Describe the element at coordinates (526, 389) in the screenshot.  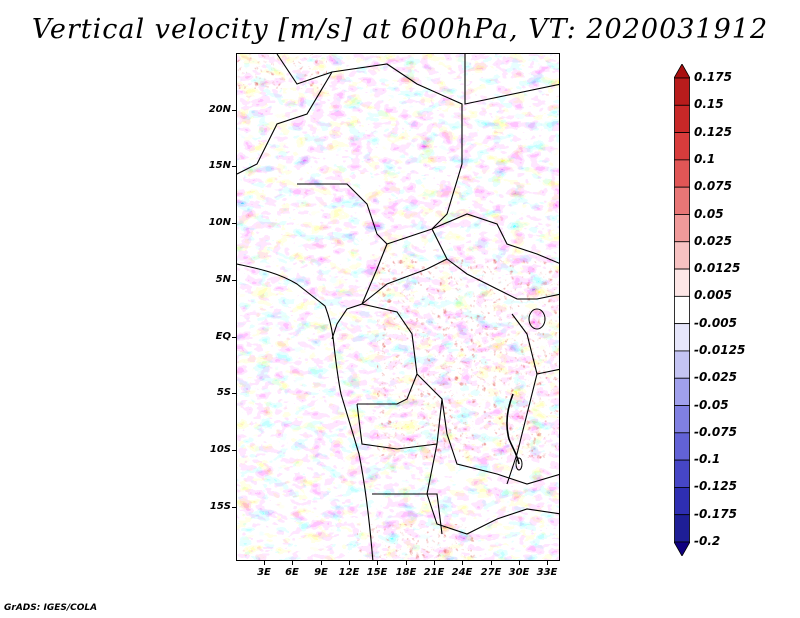
I see `lakes` at that location.